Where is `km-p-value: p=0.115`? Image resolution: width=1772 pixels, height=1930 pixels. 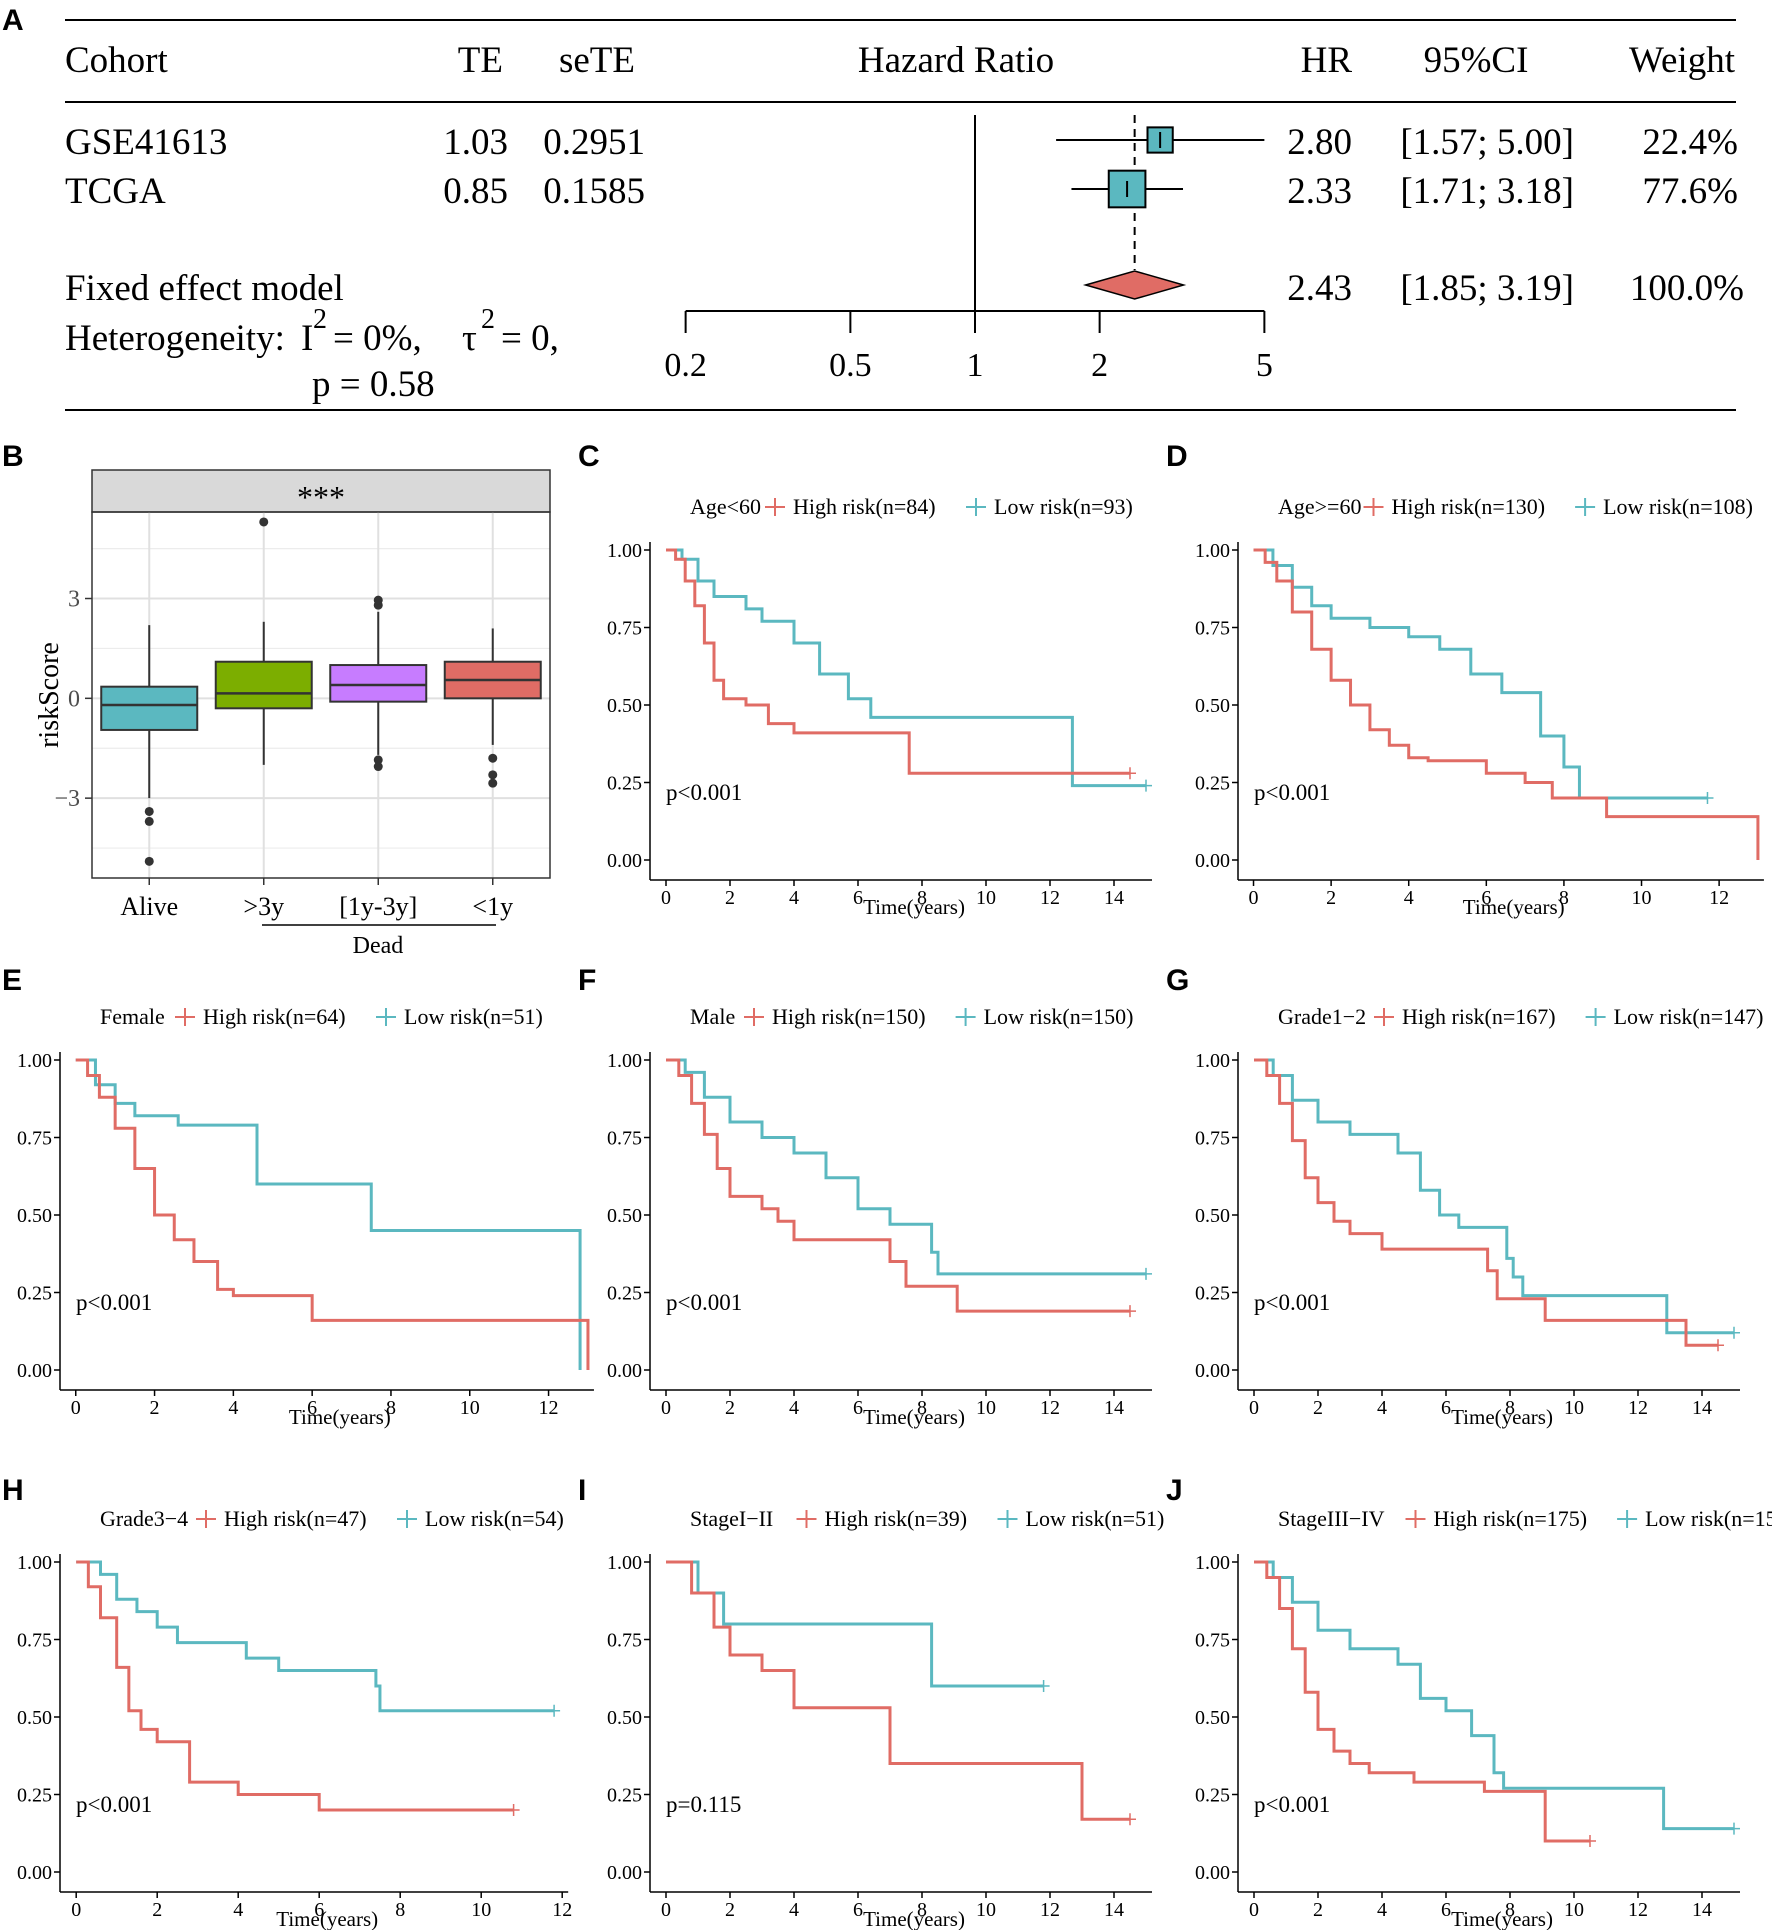
km-p-value: p=0.115 is located at coordinates (703, 1804).